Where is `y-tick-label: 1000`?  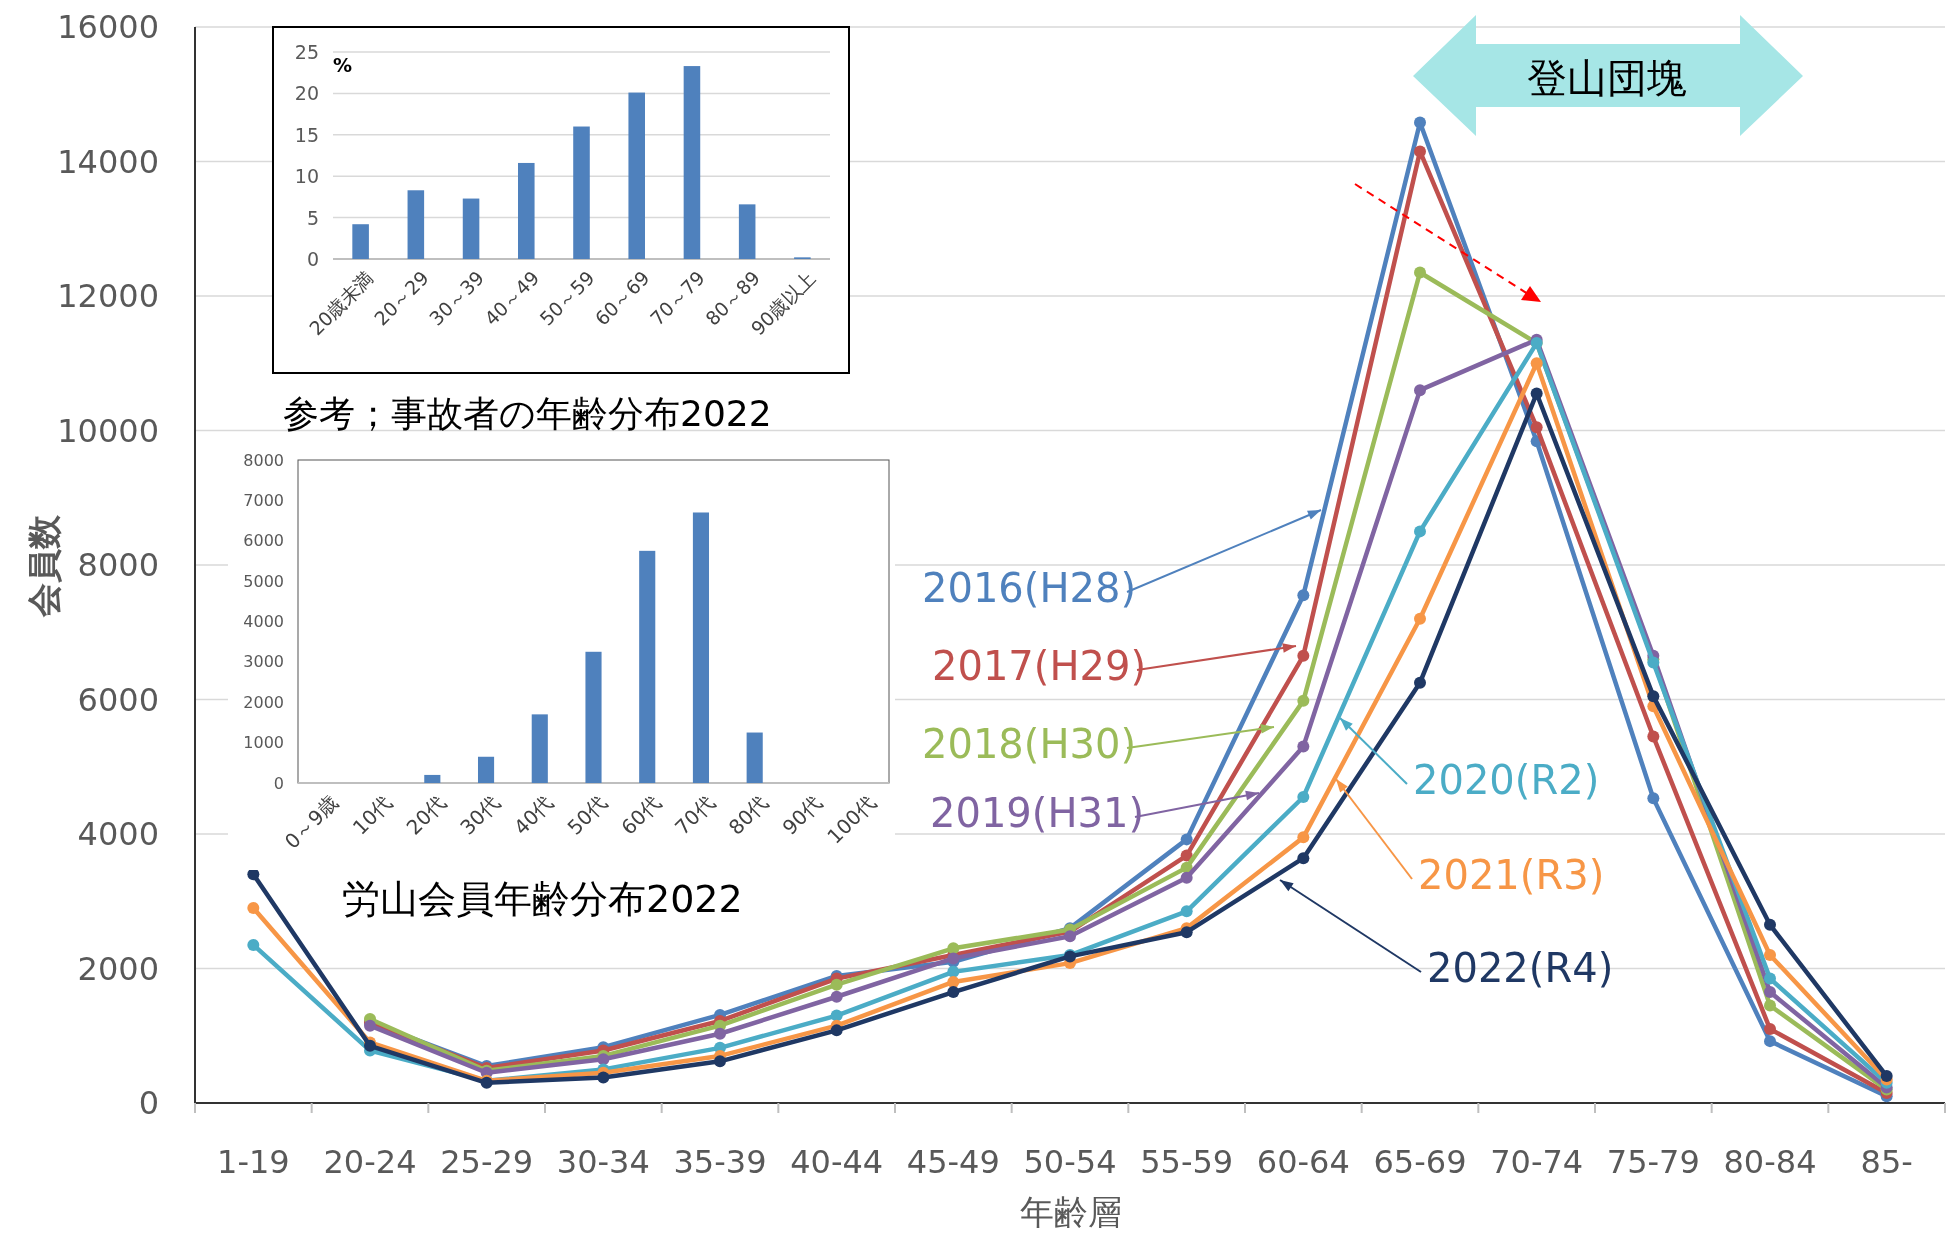 y-tick-label: 1000 is located at coordinates (263, 743).